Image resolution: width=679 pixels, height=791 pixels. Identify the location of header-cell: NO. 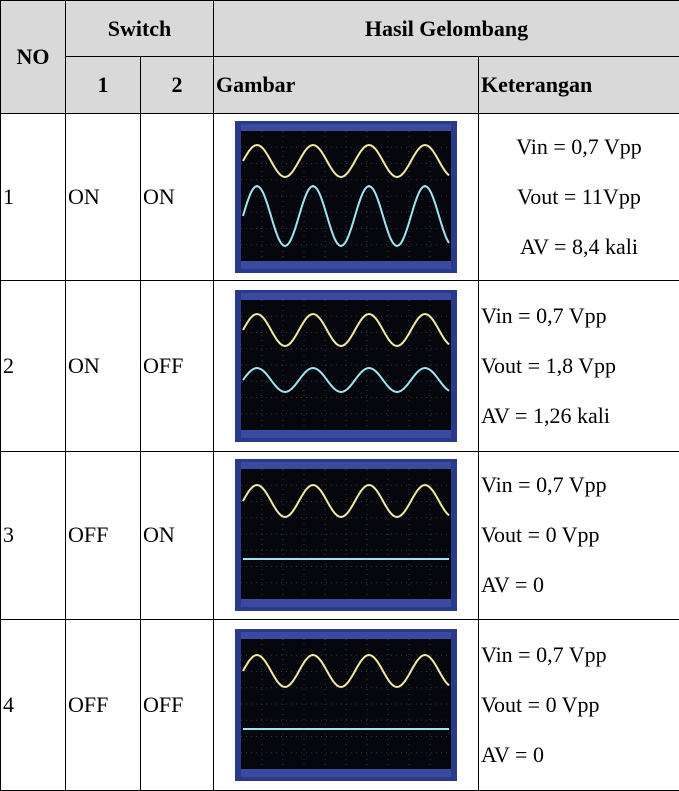
(33, 57).